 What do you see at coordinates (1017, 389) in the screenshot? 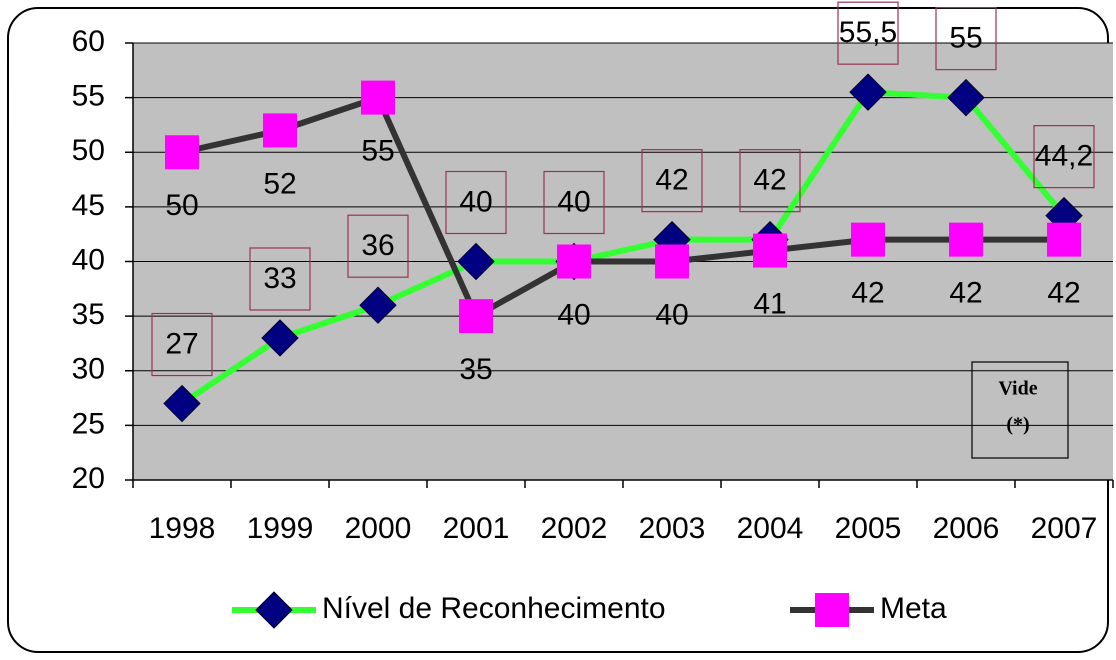
I see `annotation: Vide` at bounding box center [1017, 389].